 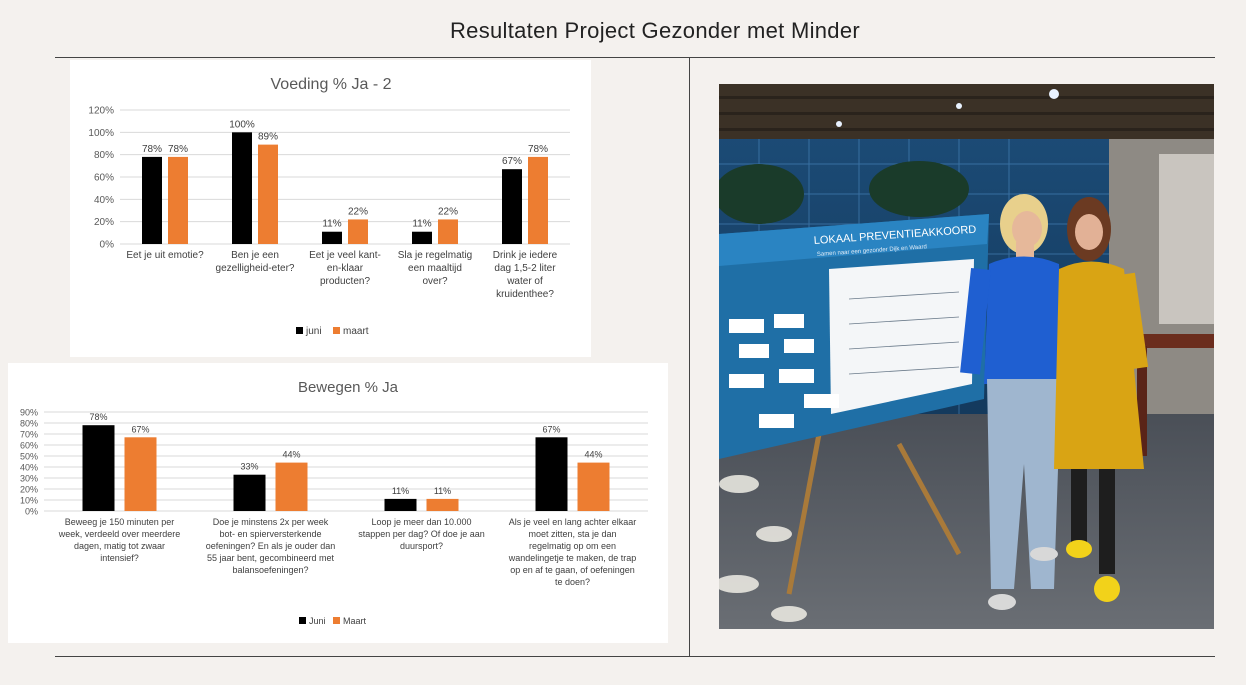 I want to click on bewegen-category-label: regelmatig op om een, so click(x=572, y=546).